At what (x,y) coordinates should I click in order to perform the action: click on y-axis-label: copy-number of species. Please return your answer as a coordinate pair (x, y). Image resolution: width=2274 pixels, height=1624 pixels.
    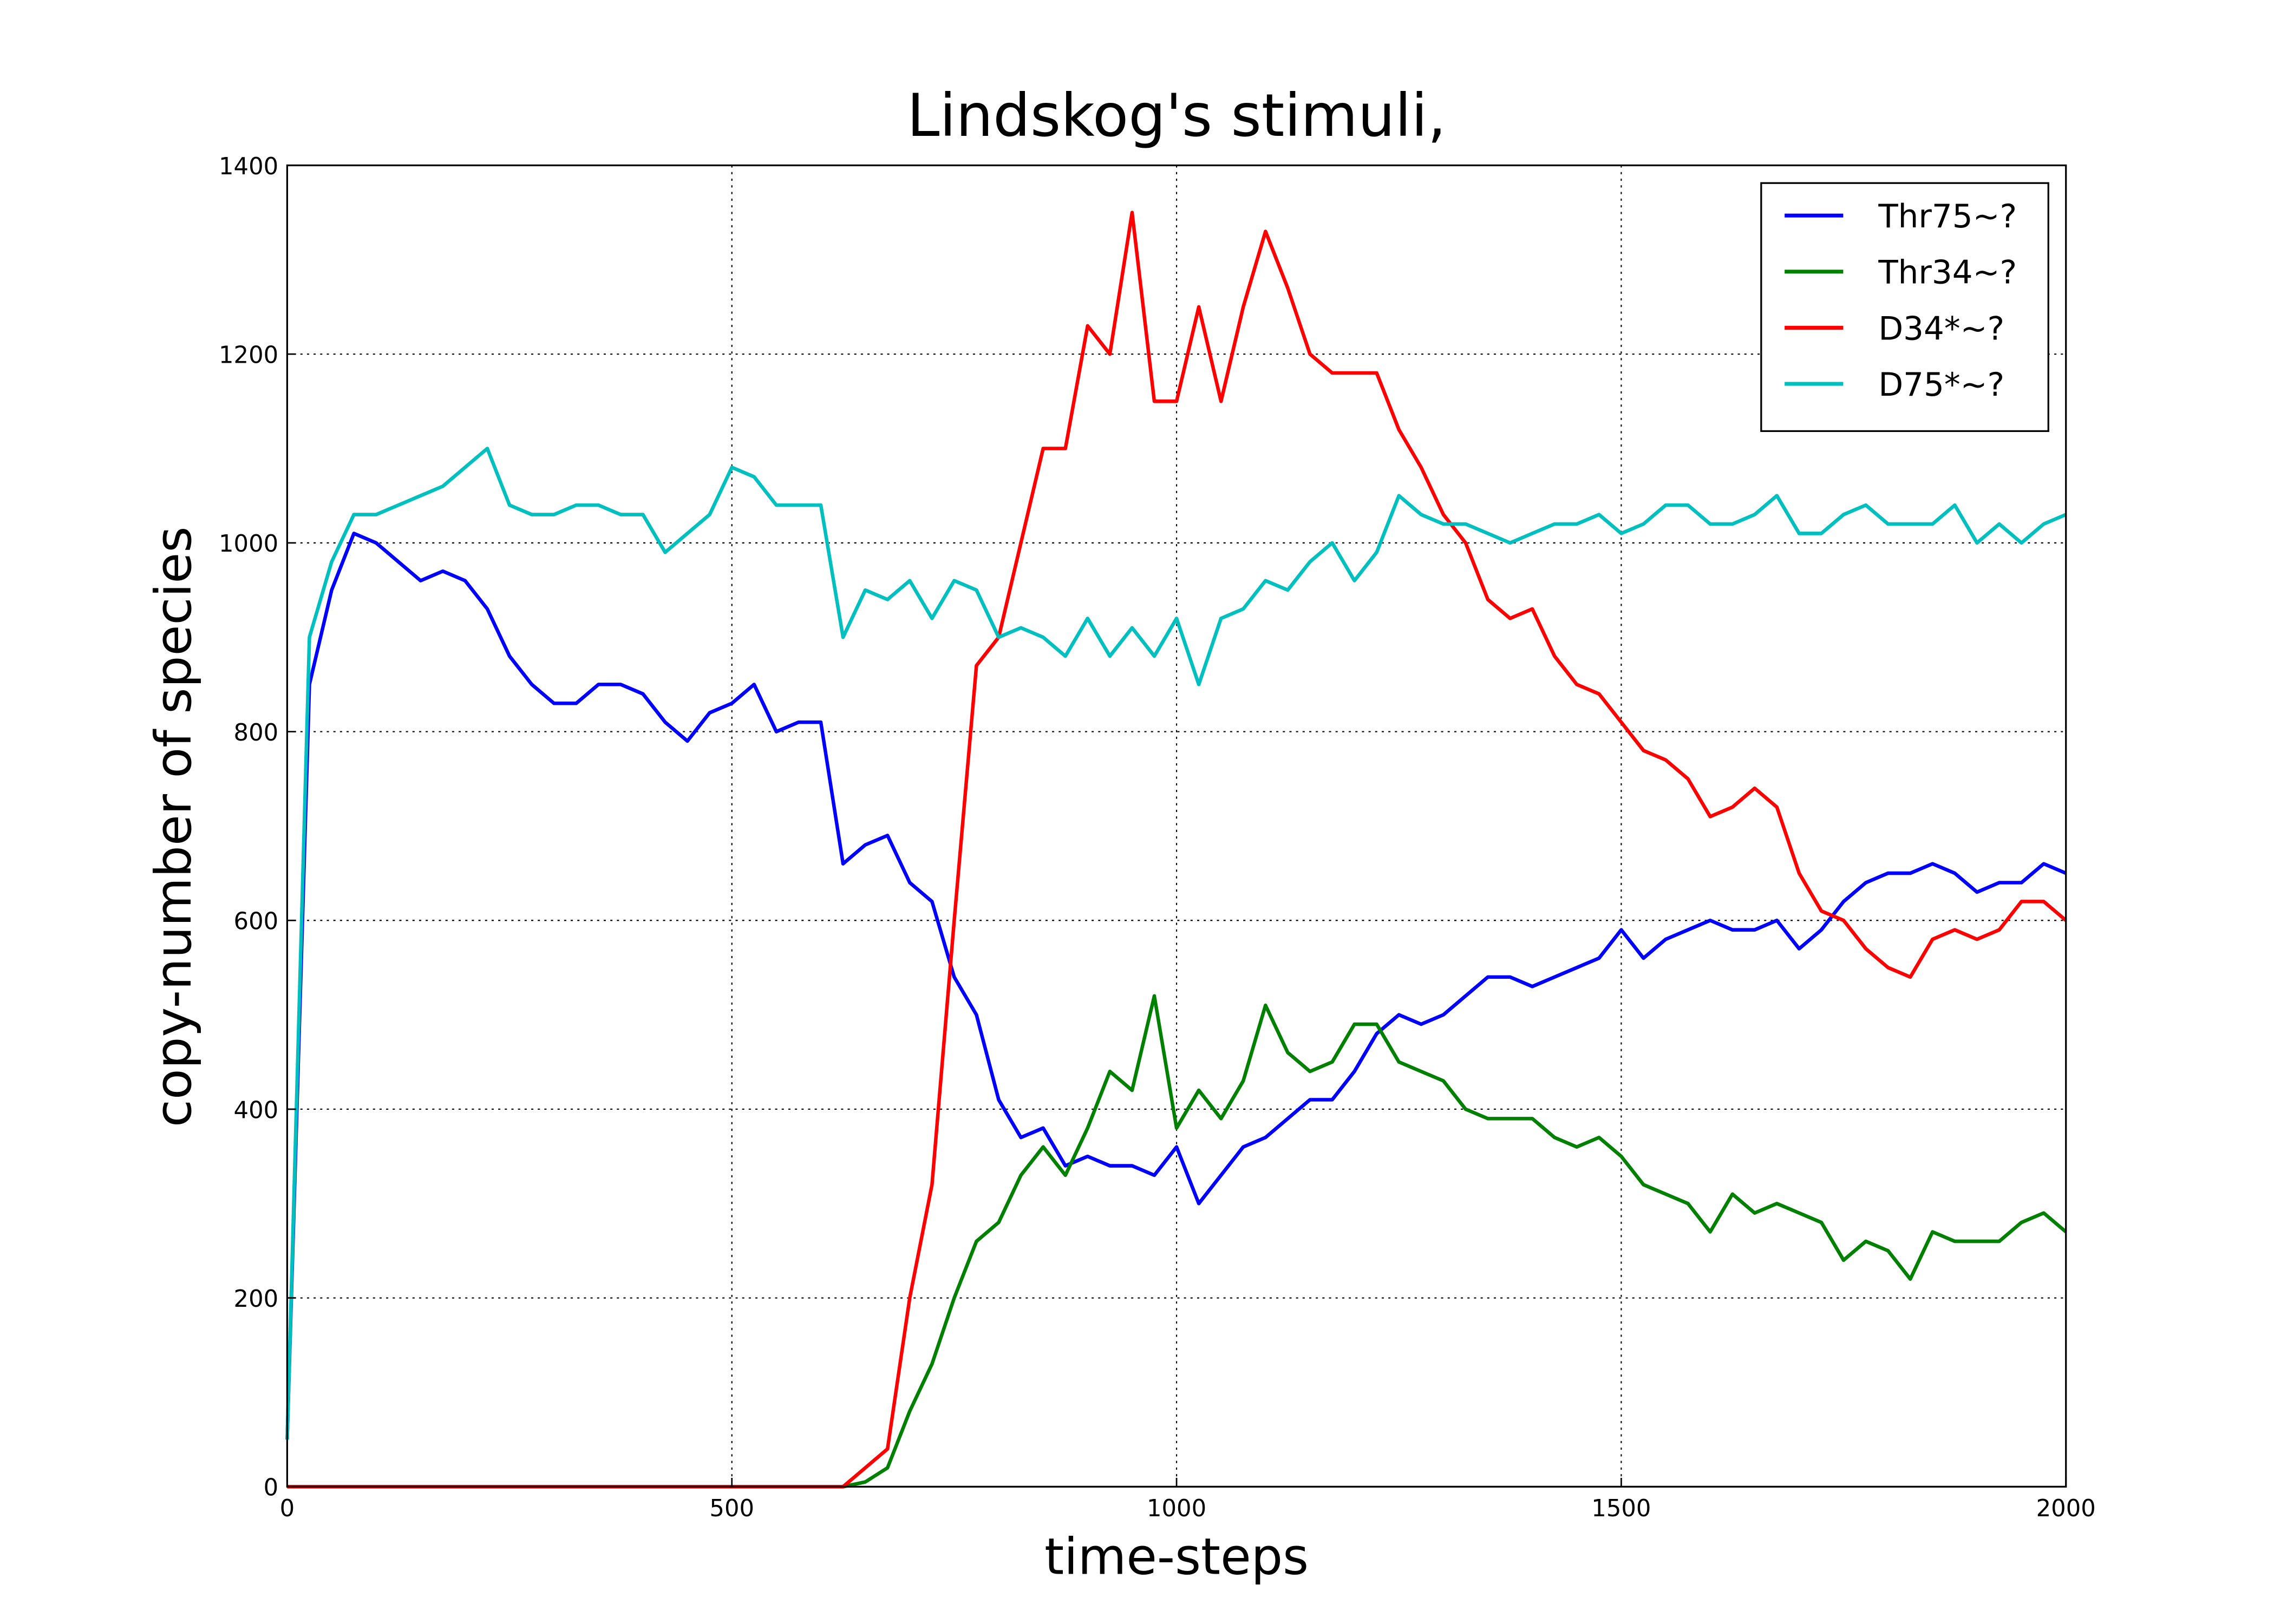
    Looking at the image, I should click on (173, 827).